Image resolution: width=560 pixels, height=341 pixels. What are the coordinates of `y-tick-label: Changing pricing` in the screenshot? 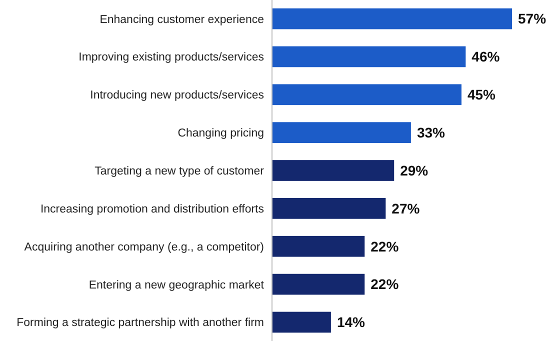 It's located at (221, 134).